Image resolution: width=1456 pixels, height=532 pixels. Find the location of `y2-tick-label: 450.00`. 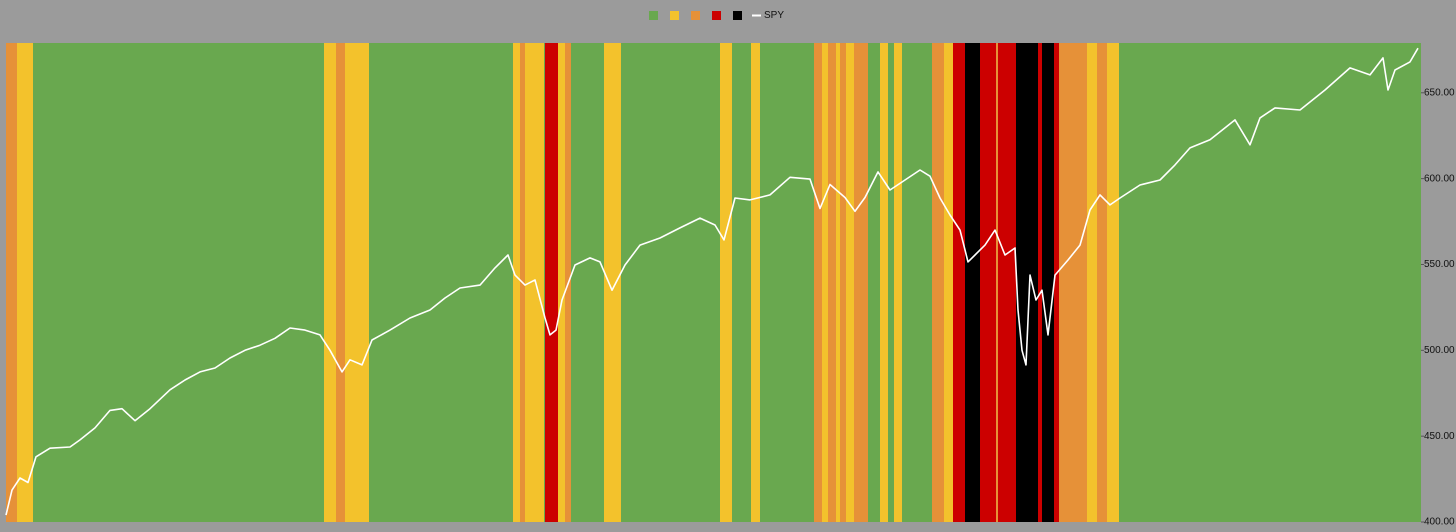

y2-tick-label: 450.00 is located at coordinates (1439, 436).